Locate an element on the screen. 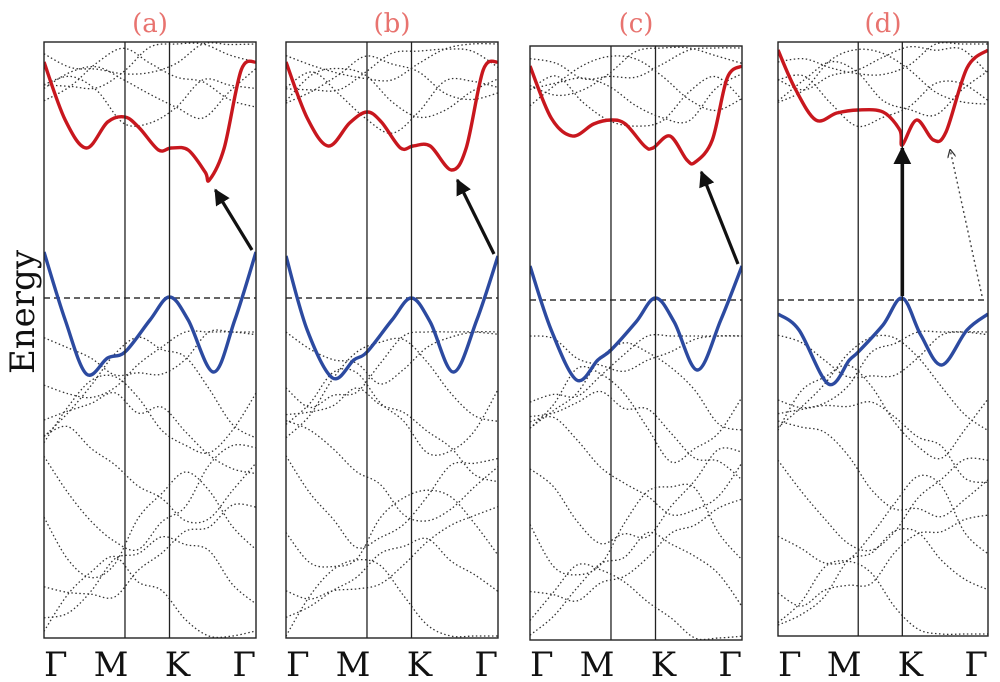  indirect-gap-dotted-arrow is located at coordinates (966, 223).